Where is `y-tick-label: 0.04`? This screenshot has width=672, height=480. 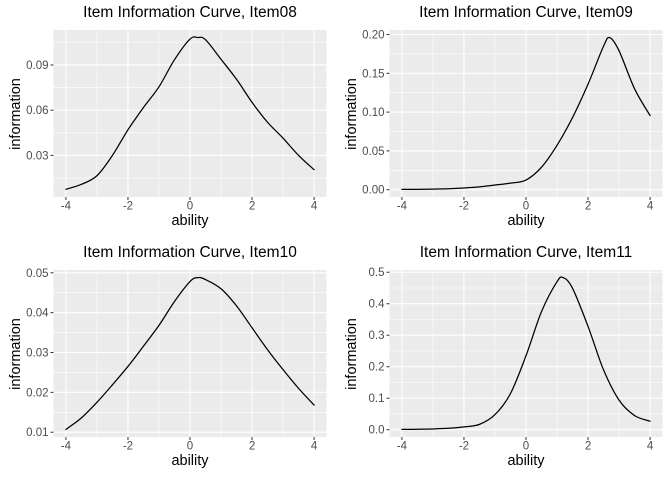
y-tick-label: 0.04 is located at coordinates (37, 314).